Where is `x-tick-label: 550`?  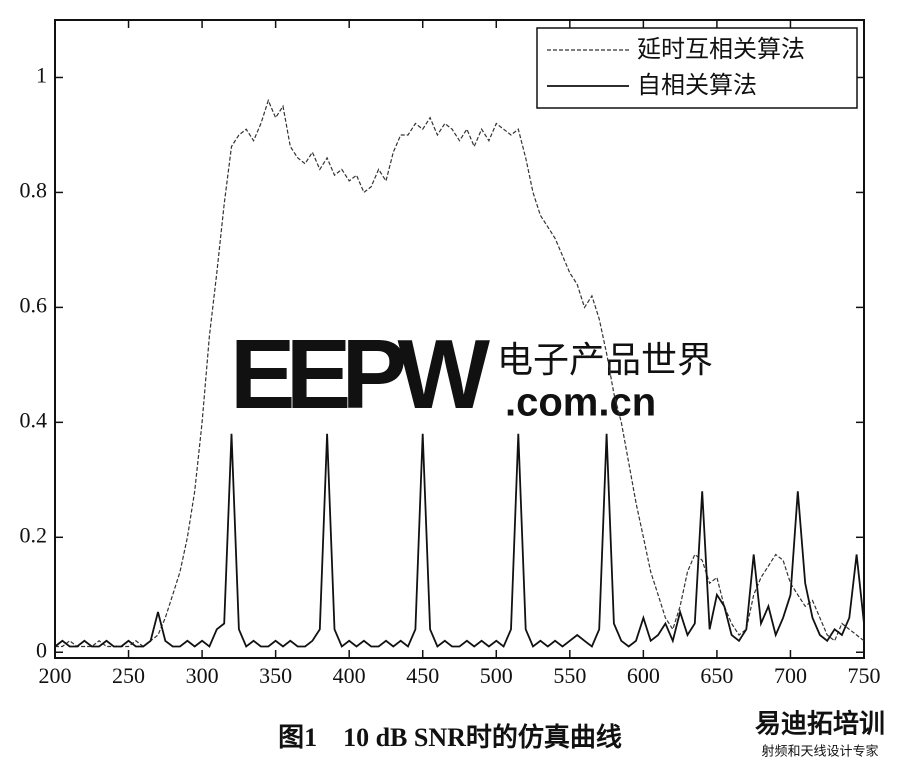 x-tick-label: 550 is located at coordinates (569, 675).